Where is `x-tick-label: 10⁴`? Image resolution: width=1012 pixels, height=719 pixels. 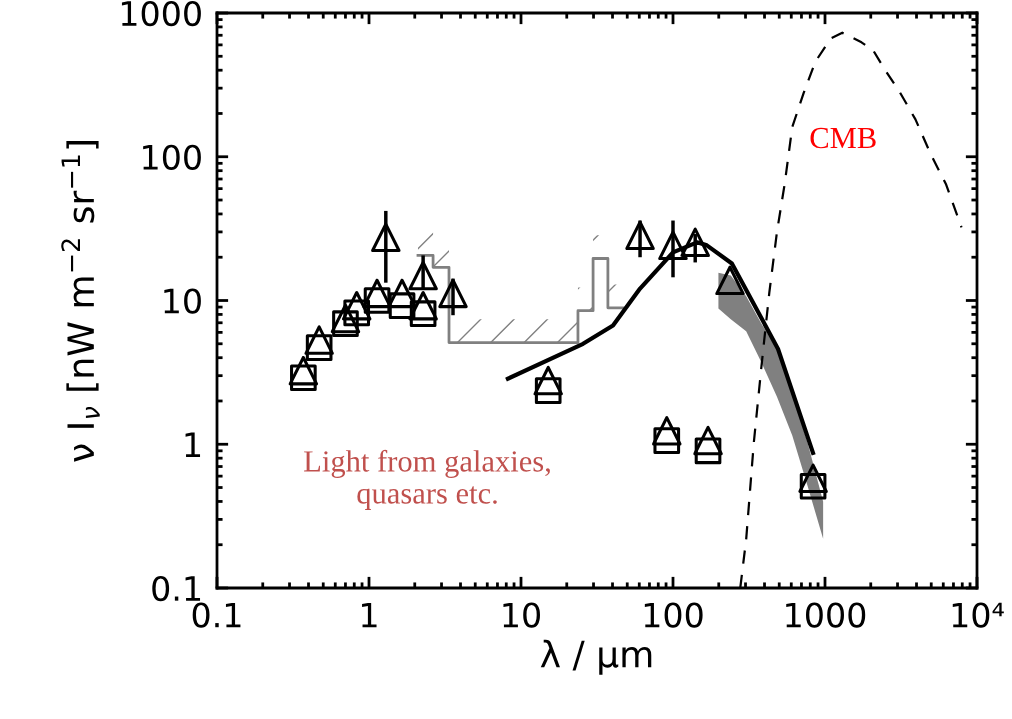
x-tick-label: 10⁴ is located at coordinates (978, 615).